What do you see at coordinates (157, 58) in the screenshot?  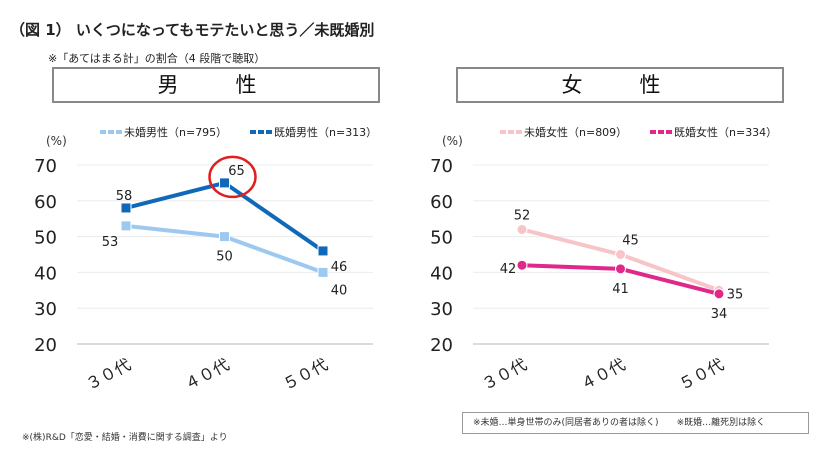 I see `figure-subtitle: ※「あてはまる計」の割合（4 段階で聴取）` at bounding box center [157, 58].